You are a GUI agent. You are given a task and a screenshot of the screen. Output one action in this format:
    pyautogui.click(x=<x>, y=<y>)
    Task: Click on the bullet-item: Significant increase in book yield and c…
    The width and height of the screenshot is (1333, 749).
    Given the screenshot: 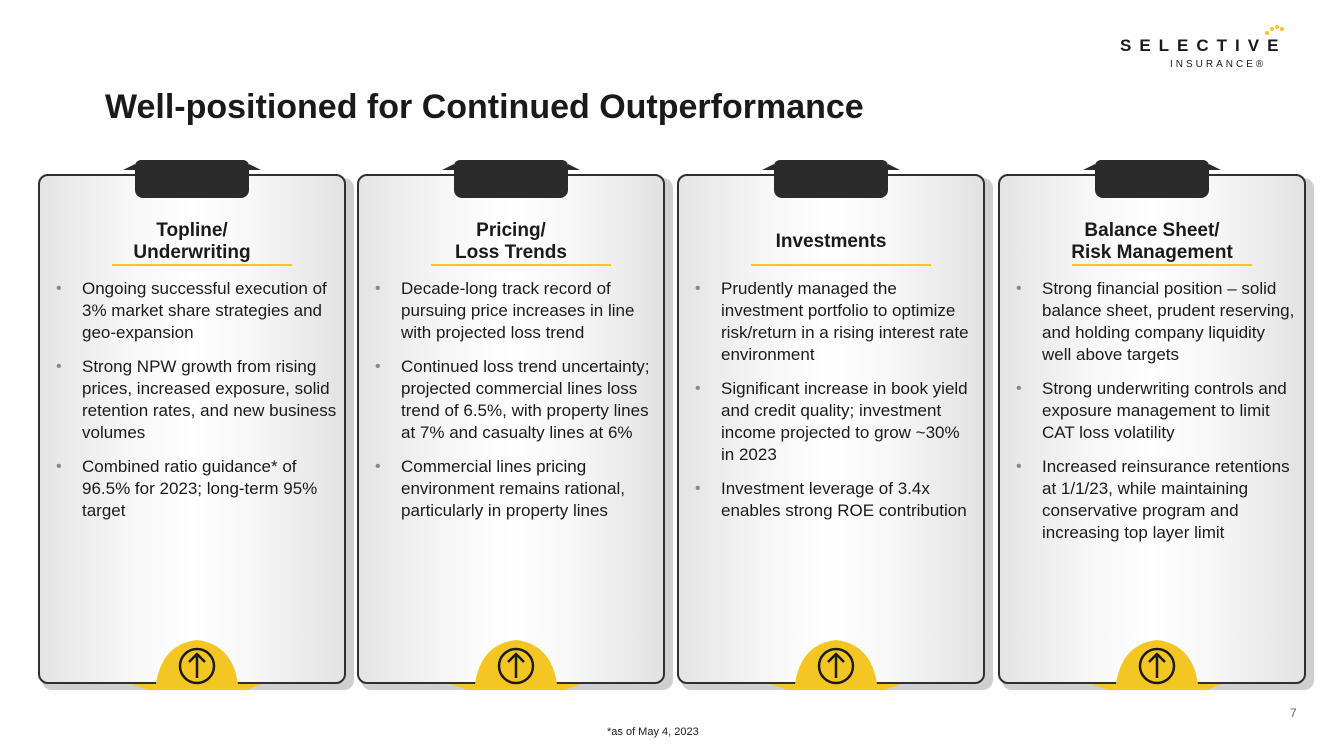 What is the action you would take?
    pyautogui.click(x=836, y=422)
    